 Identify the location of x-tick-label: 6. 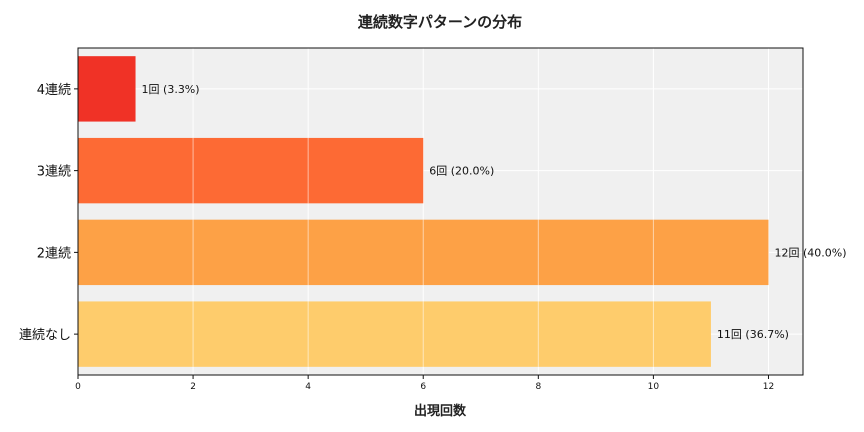
(423, 387).